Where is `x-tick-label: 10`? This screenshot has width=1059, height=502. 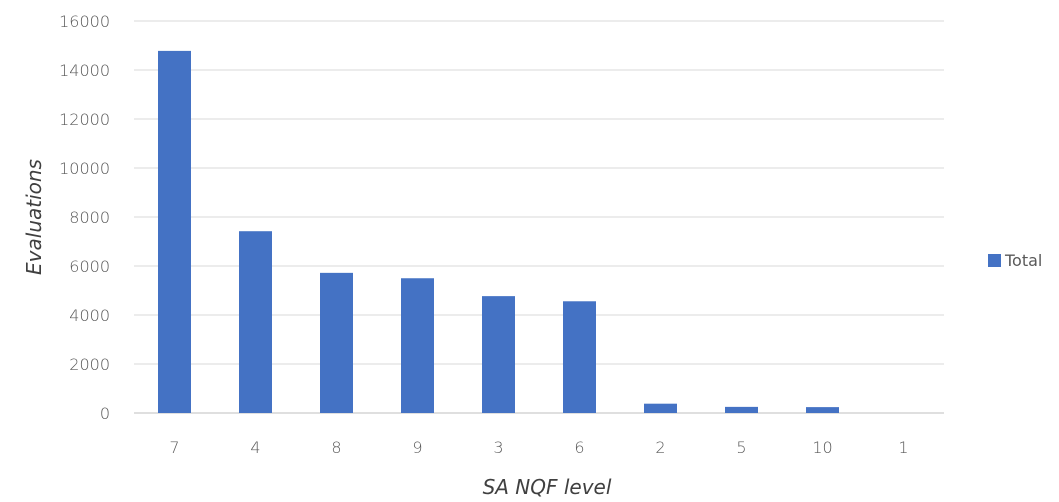
x-tick-label: 10 is located at coordinates (822, 447).